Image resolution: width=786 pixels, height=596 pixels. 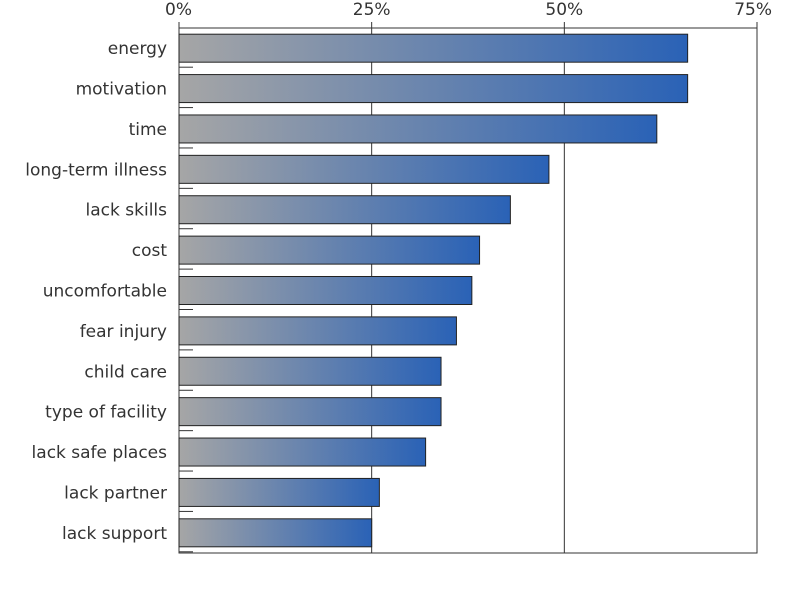 I want to click on category-label: fear injury, so click(x=123, y=332).